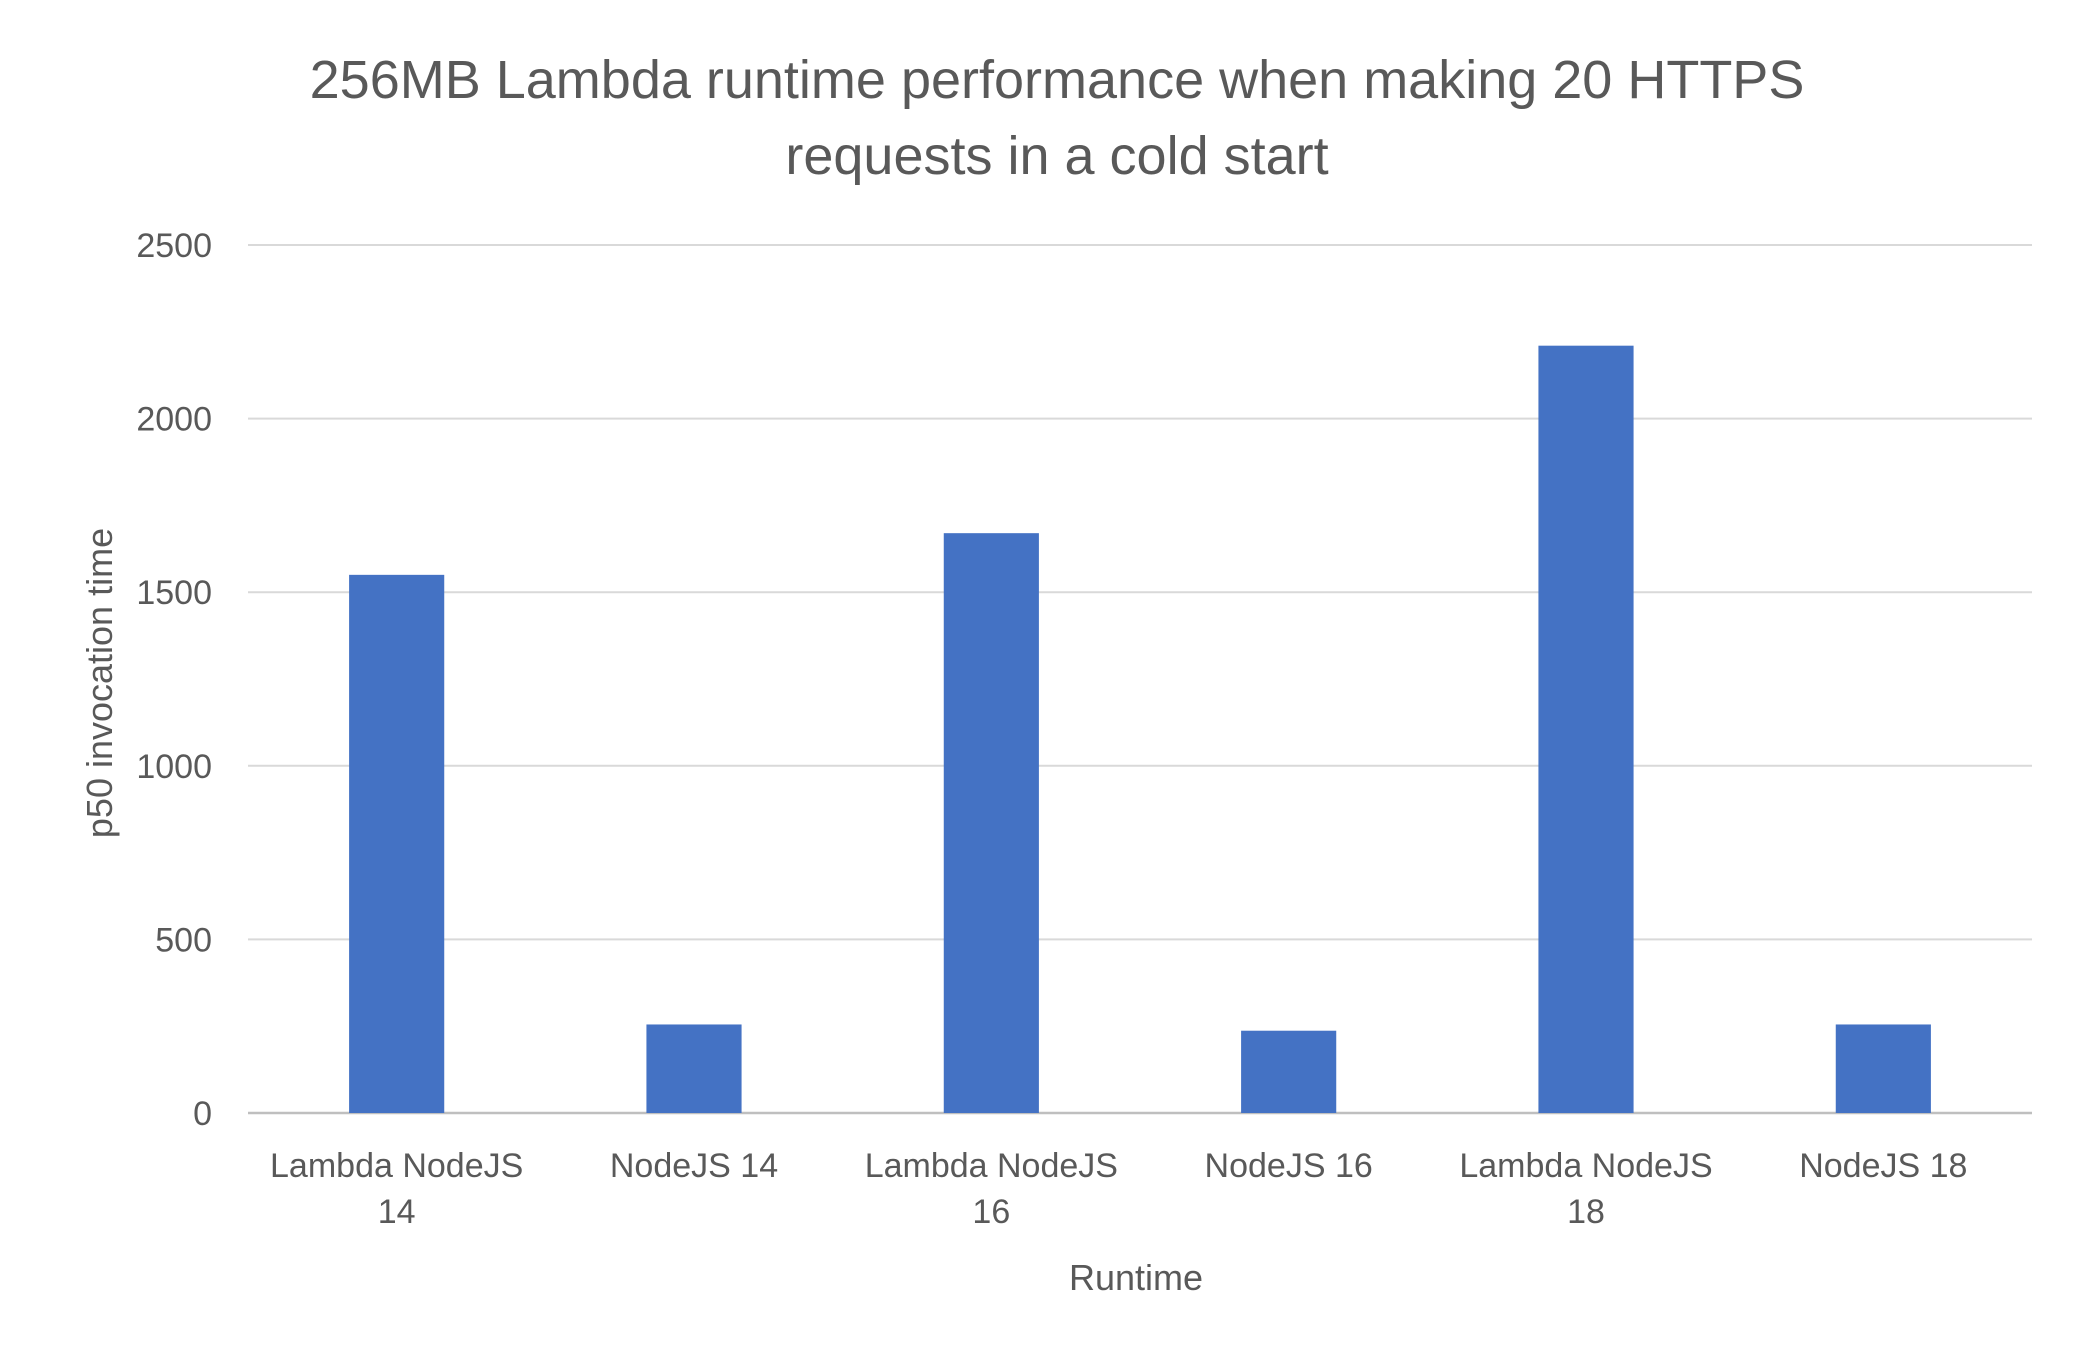 The width and height of the screenshot is (2079, 1364). I want to click on y-axis-title: p50 invocation time, so click(99, 683).